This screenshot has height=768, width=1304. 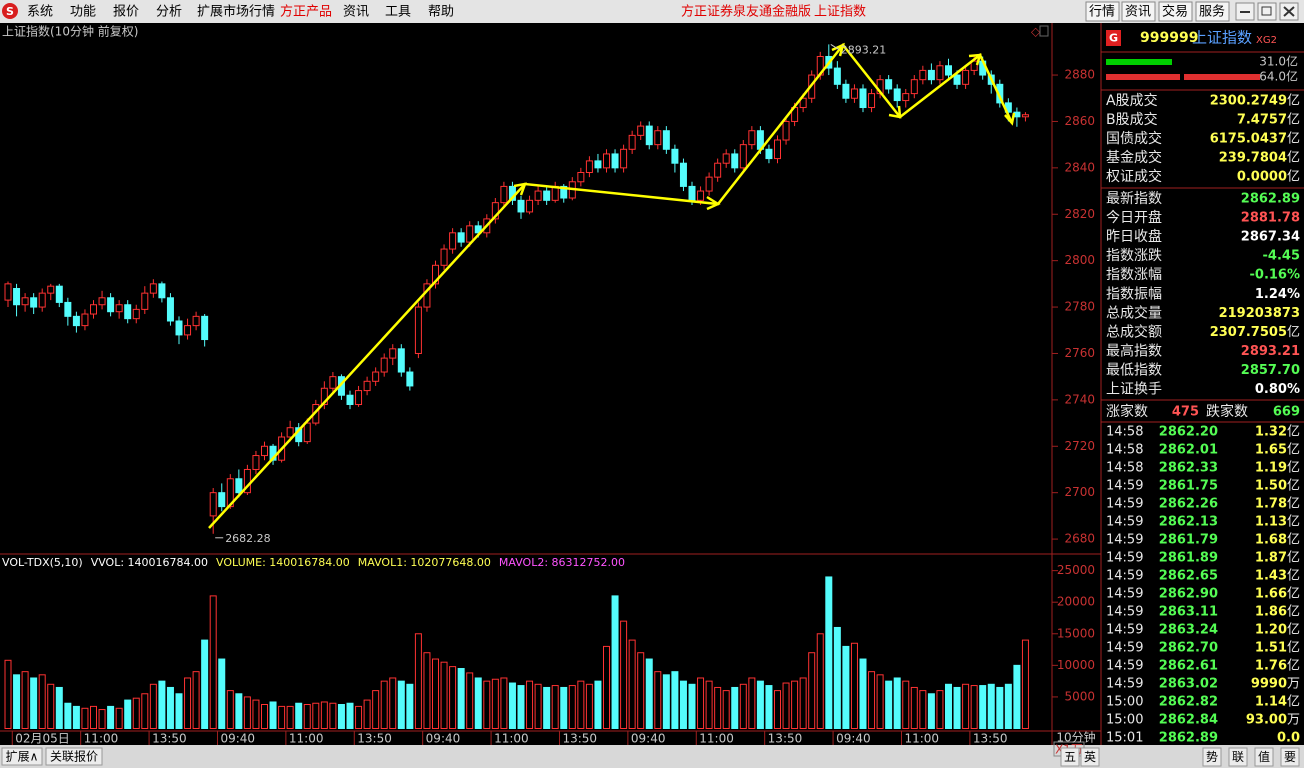 I want to click on y2-tick-label: 15000, so click(x=1076, y=633).